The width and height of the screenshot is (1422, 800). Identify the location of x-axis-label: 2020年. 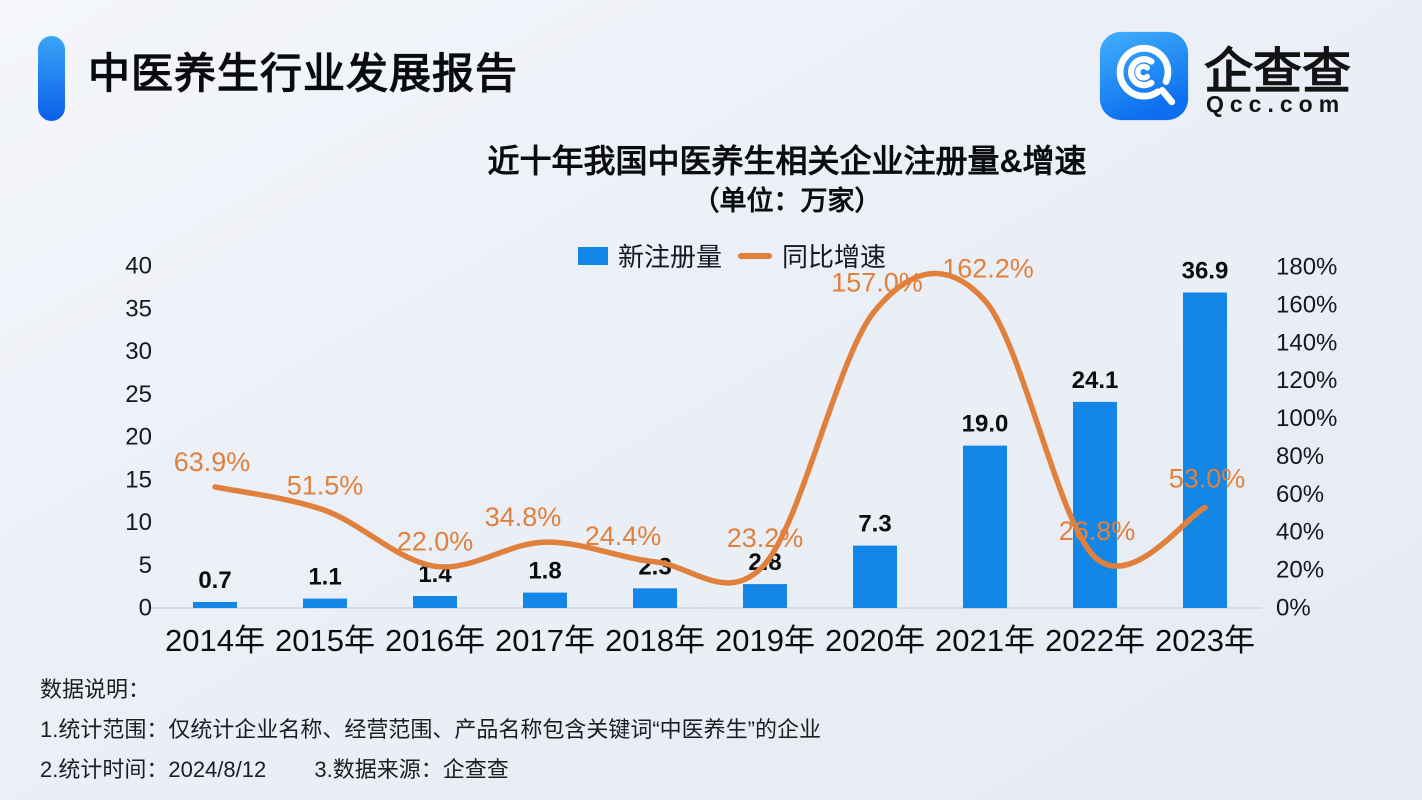
(875, 640).